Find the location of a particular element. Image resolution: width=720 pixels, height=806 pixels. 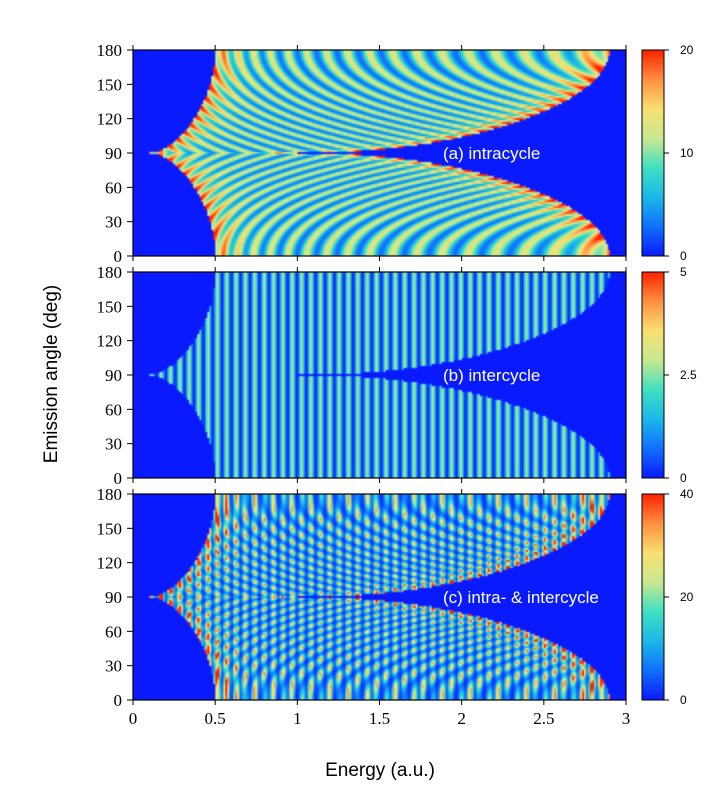

panel-label: (a) intracycle is located at coordinates (491, 153).